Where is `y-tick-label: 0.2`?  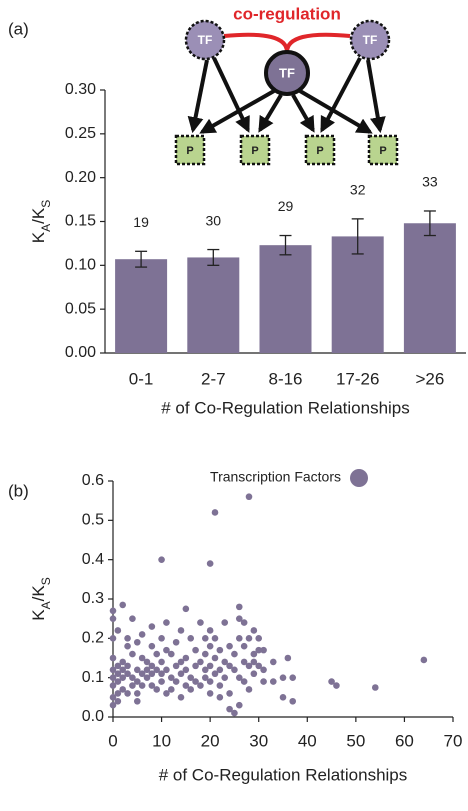 y-tick-label: 0.2 is located at coordinates (93, 638).